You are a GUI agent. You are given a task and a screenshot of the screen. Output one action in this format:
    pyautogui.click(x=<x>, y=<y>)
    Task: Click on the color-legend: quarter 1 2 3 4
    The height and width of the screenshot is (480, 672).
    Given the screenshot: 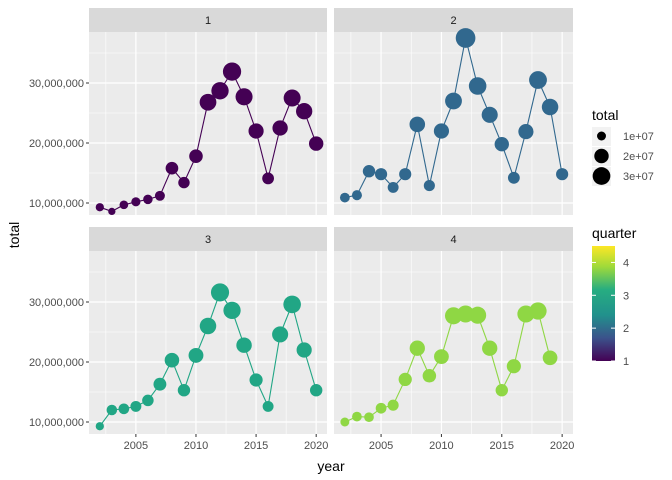 What is the action you would take?
    pyautogui.click(x=614, y=296)
    